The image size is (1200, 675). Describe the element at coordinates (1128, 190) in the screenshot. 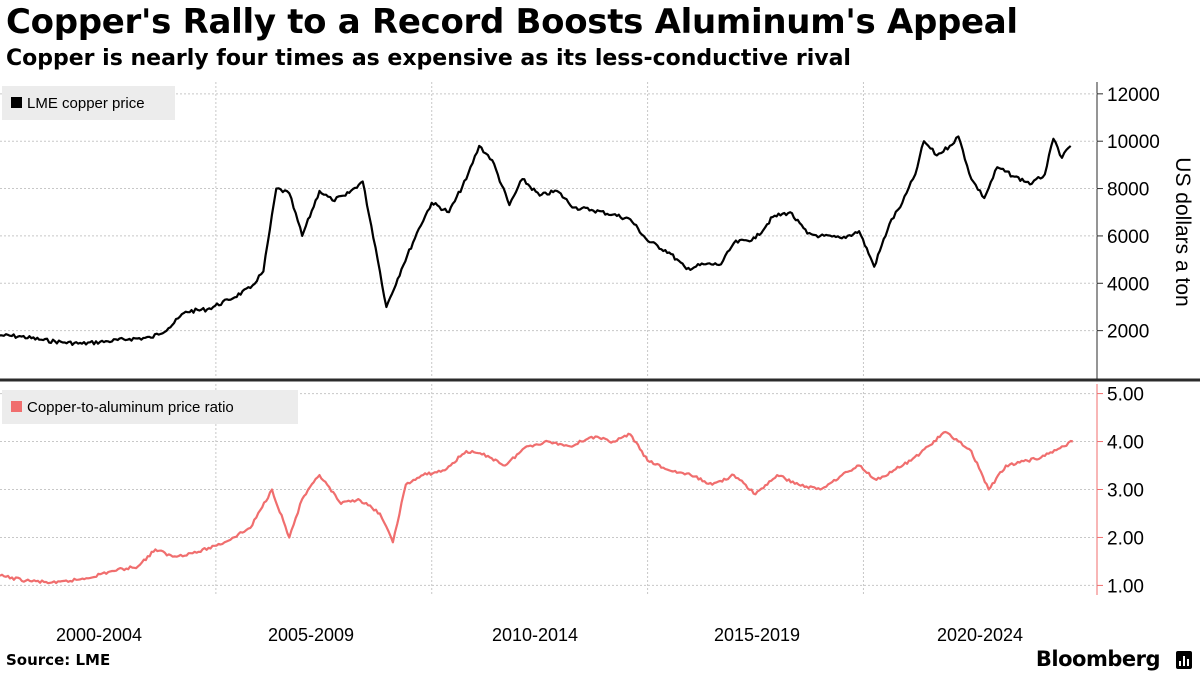

I see `copper-y-tick-label: 8000` at that location.